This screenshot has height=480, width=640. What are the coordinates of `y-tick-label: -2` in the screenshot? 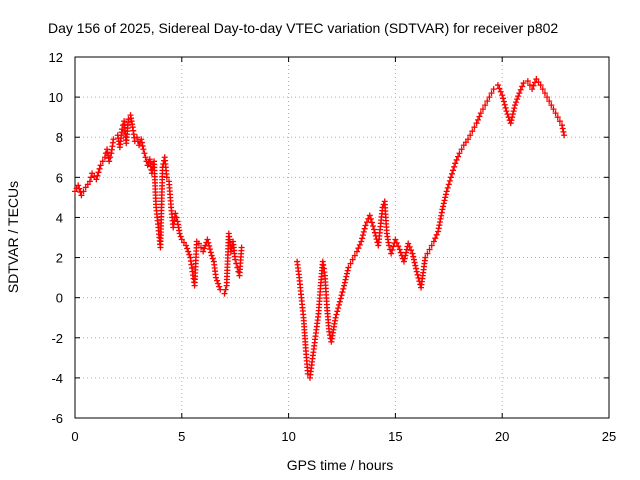 It's located at (57, 338).